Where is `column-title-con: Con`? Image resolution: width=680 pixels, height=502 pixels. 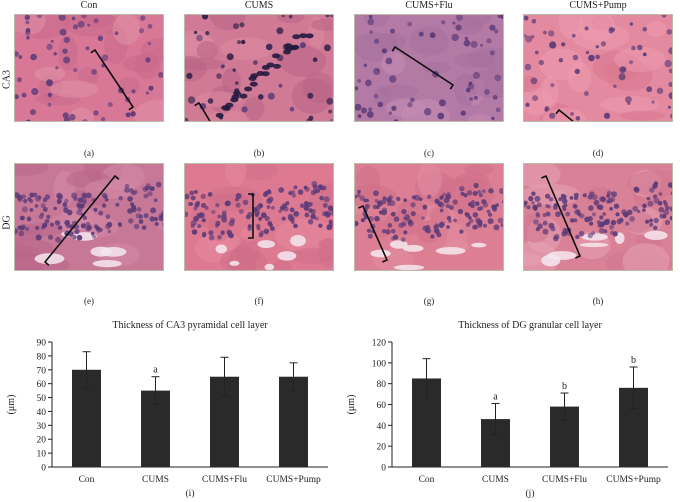 column-title-con: Con is located at coordinates (89, 5).